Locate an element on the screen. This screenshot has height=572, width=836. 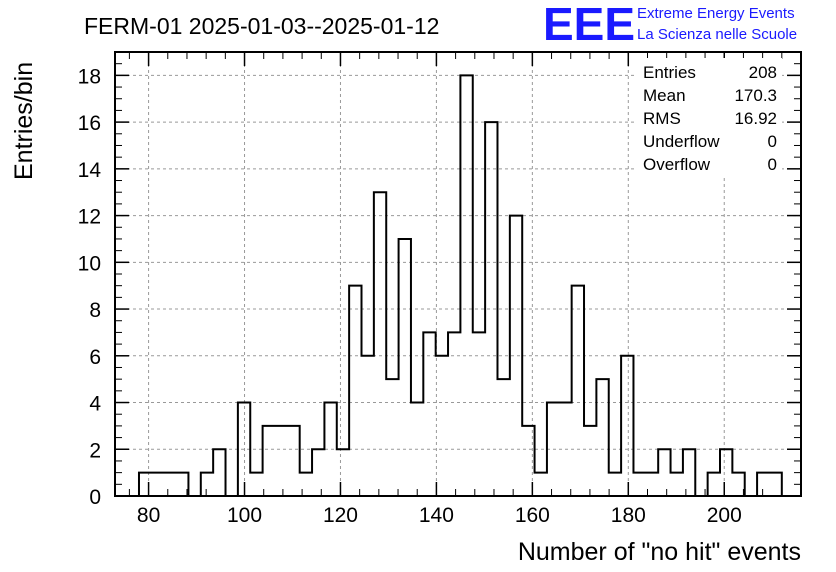
y-tick-label: 10 is located at coordinates (89, 263).